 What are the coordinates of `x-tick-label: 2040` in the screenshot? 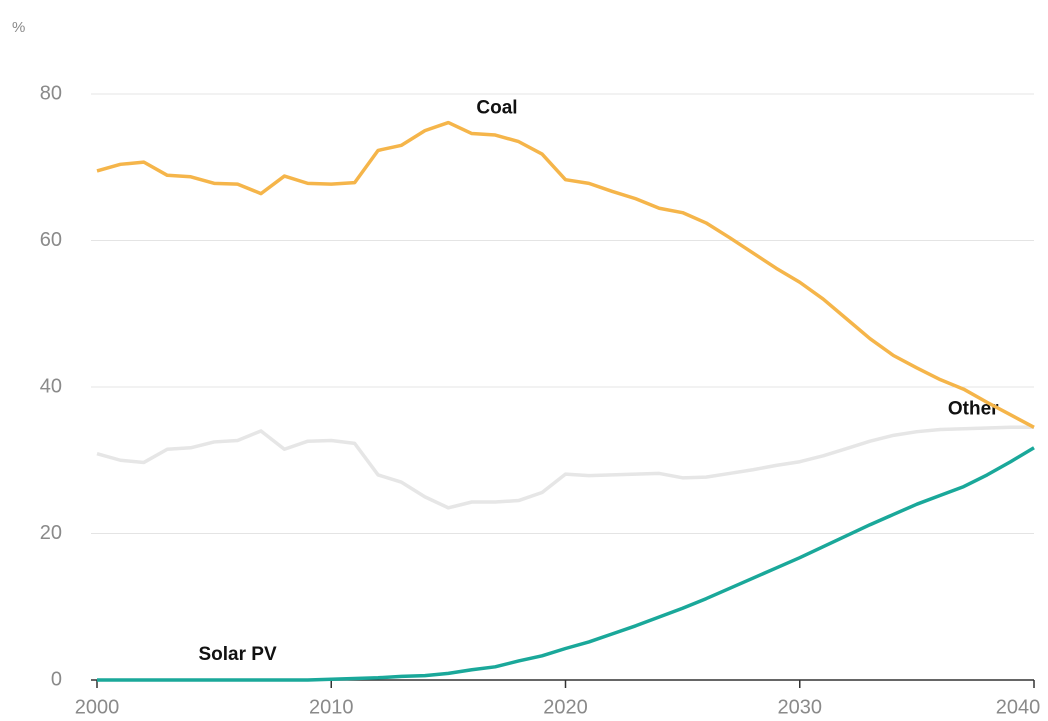 It's located at (1018, 707).